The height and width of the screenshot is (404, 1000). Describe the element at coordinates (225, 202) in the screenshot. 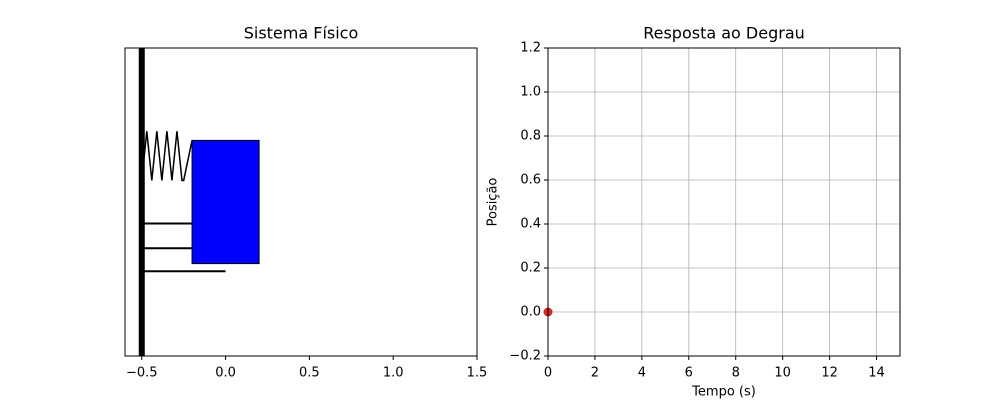

I see `mass` at that location.